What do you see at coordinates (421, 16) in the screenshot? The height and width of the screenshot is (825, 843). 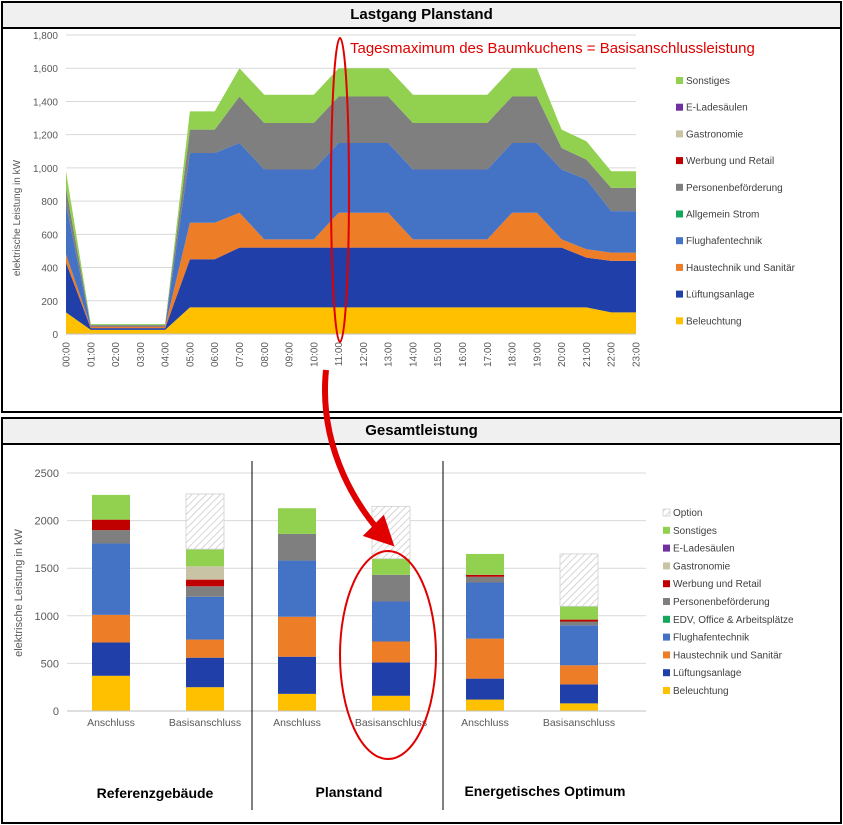 I see `lastgang-title: Lastgang Planstand` at bounding box center [421, 16].